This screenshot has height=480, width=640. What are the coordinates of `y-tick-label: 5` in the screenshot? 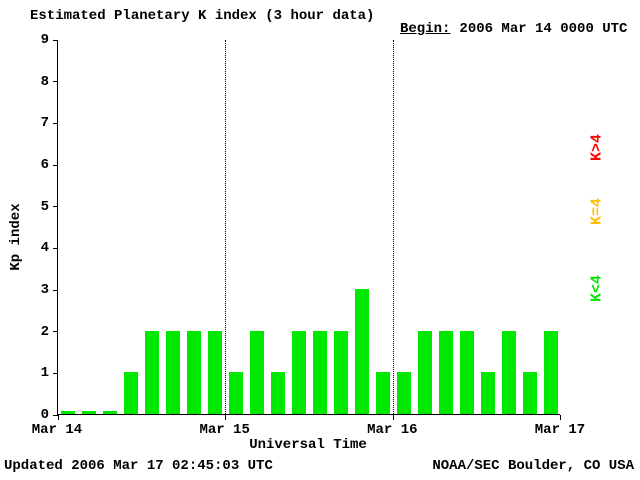 It's located at (44, 206).